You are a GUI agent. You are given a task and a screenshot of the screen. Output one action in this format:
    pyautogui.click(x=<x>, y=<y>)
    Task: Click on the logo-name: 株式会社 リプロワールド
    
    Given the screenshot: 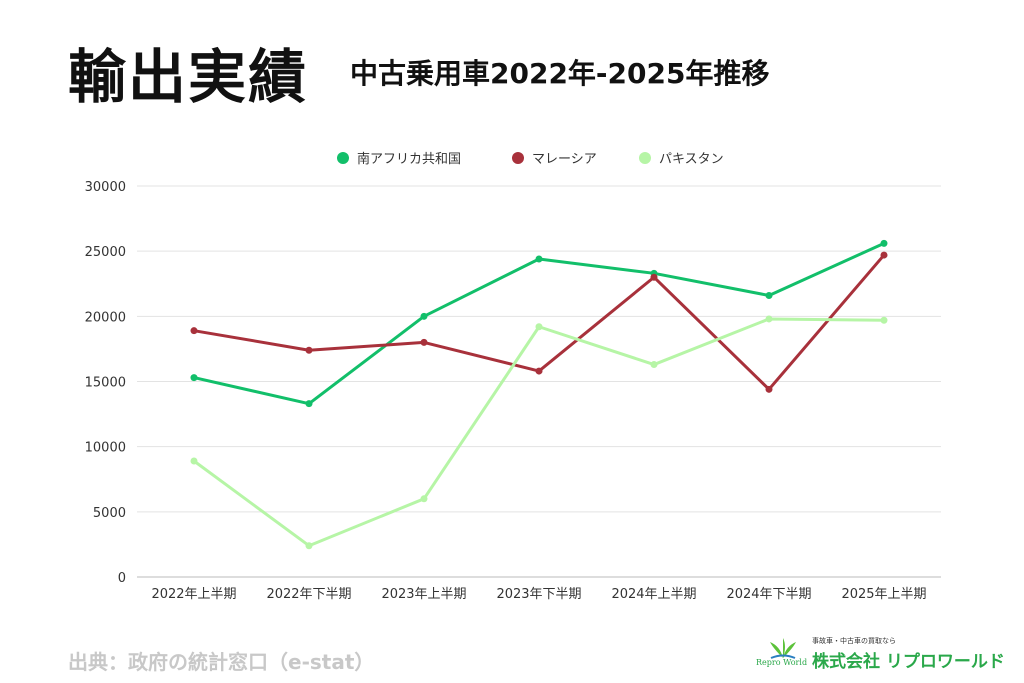 What is the action you would take?
    pyautogui.click(x=908, y=662)
    